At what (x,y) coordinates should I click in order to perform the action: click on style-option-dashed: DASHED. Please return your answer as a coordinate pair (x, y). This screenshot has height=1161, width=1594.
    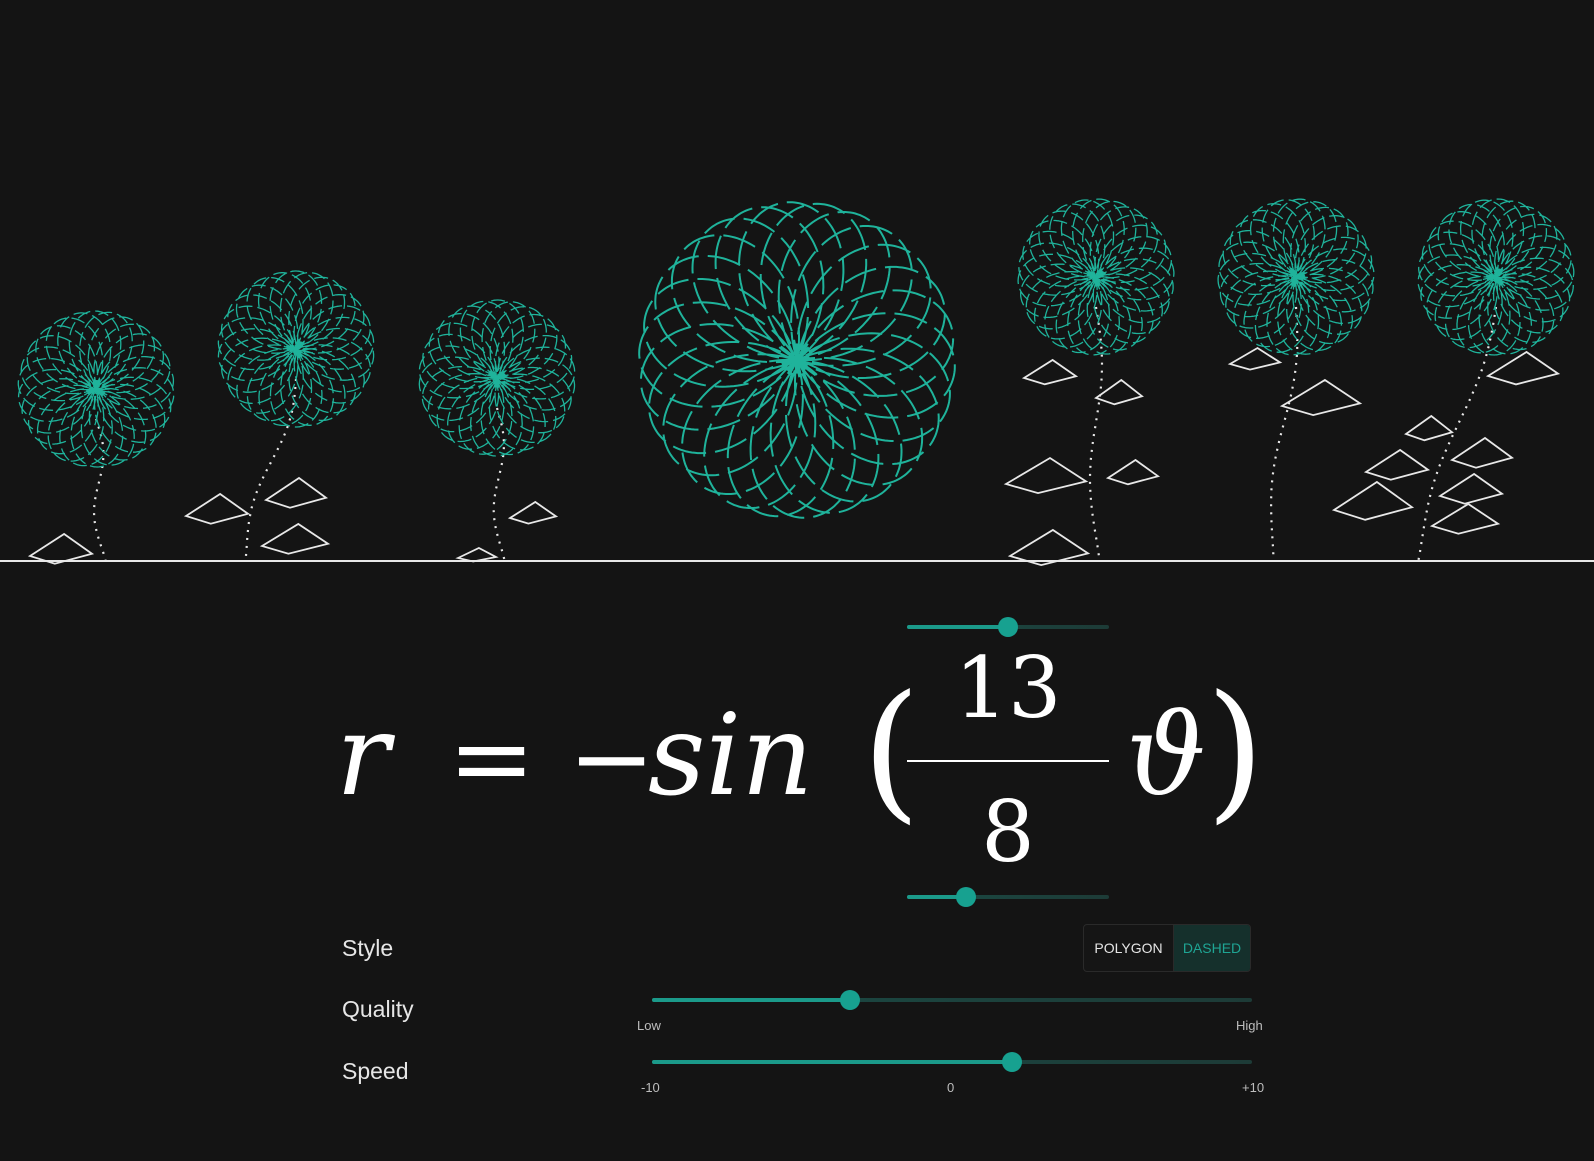
    Looking at the image, I should click on (1212, 948).